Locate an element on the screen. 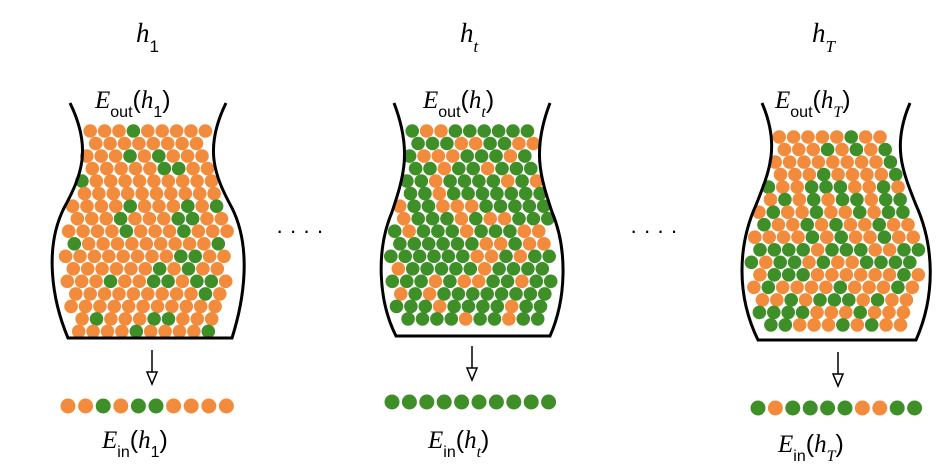 This screenshot has width=945, height=476. ellipsis-2: · · · · is located at coordinates (654, 230).